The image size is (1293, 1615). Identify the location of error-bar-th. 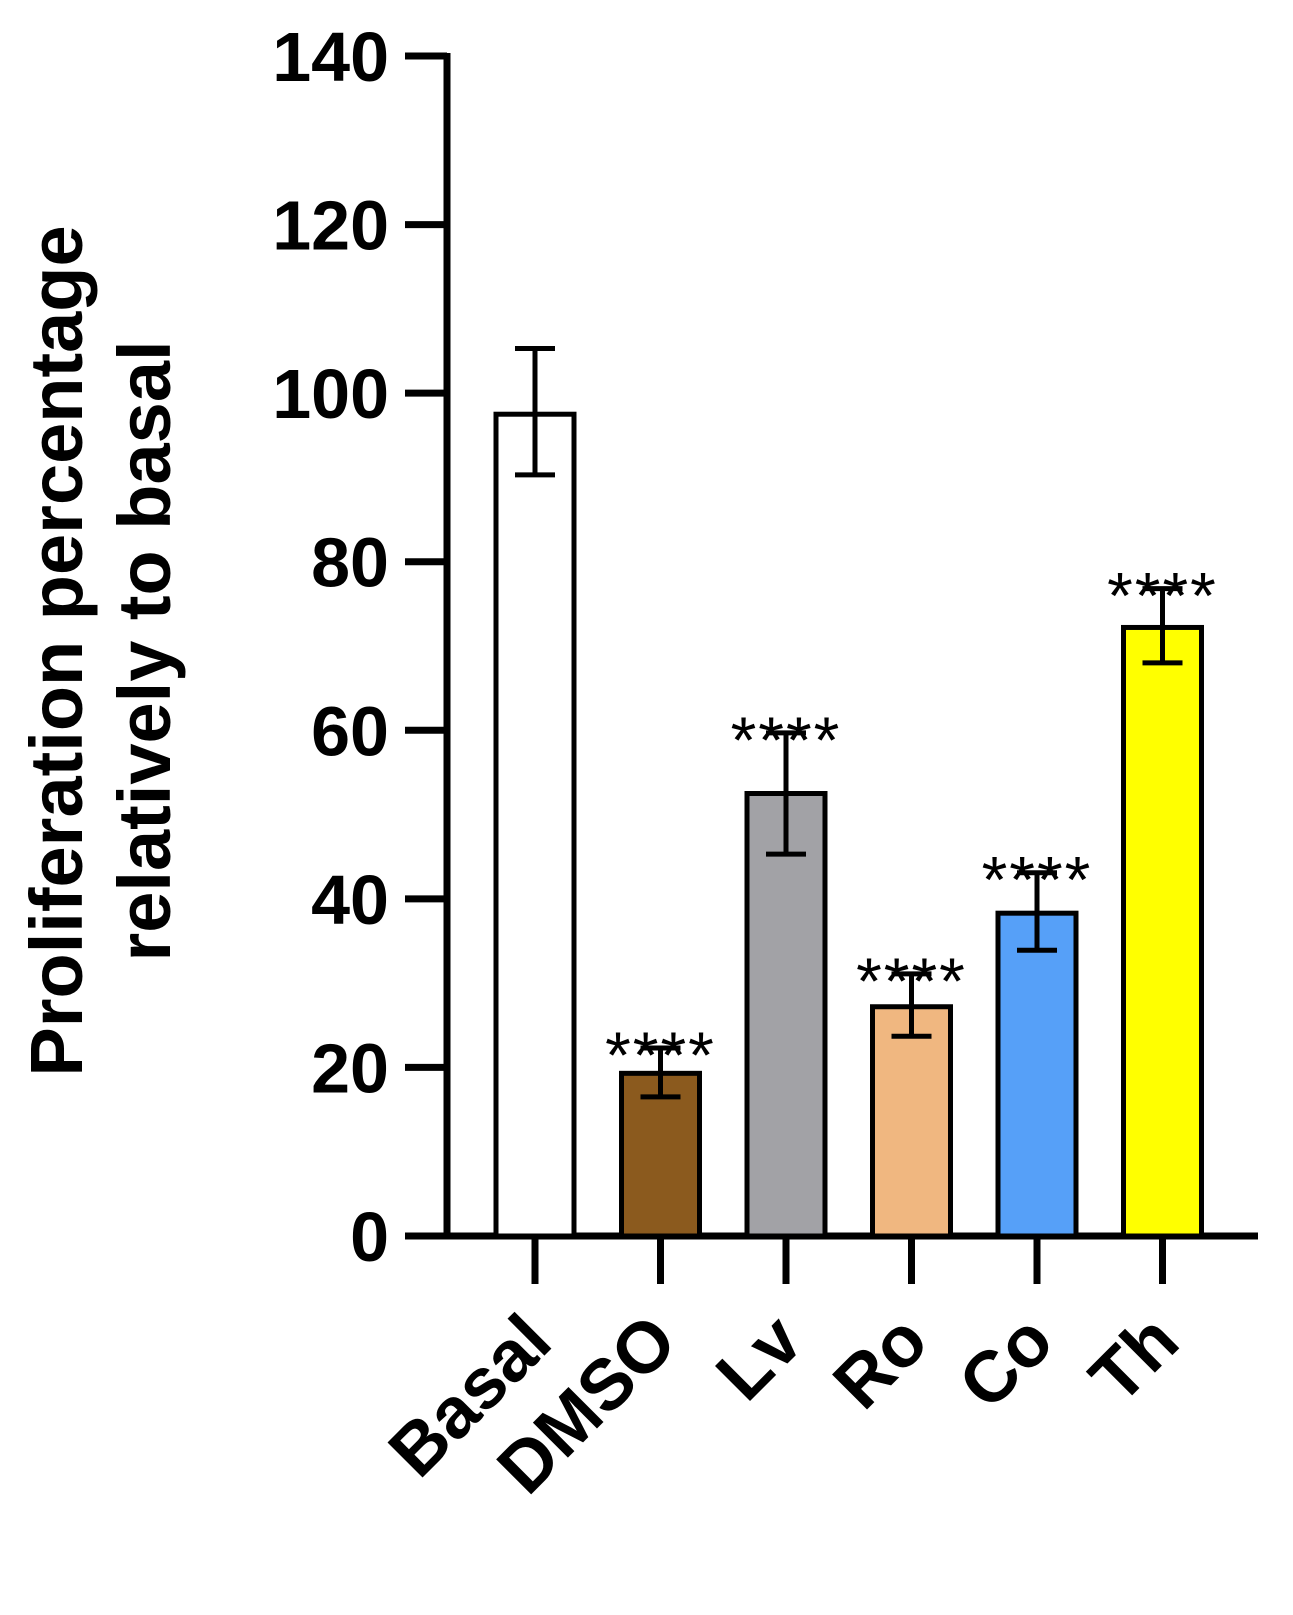
(1162, 626).